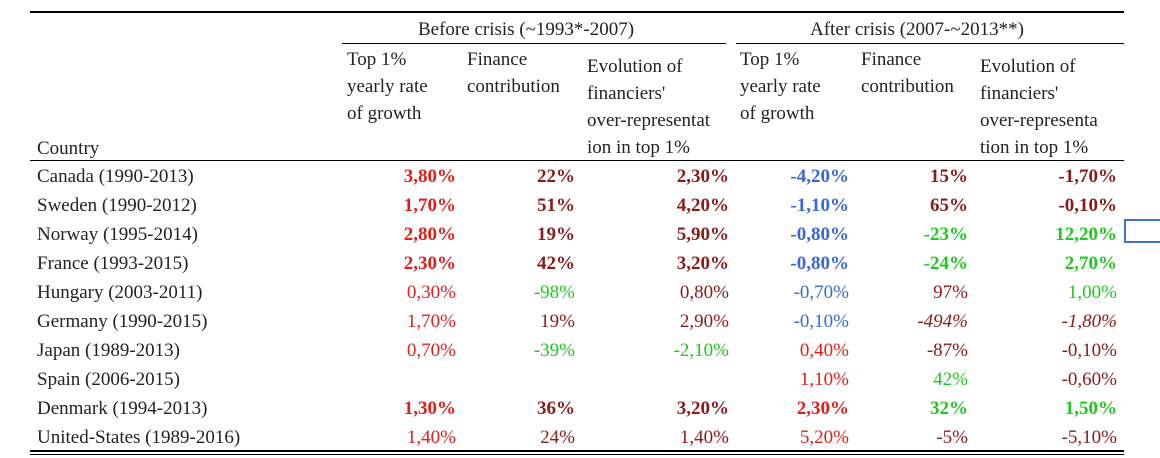  Describe the element at coordinates (139, 437) in the screenshot. I see `country-label: United-States (1989-2016)` at that location.